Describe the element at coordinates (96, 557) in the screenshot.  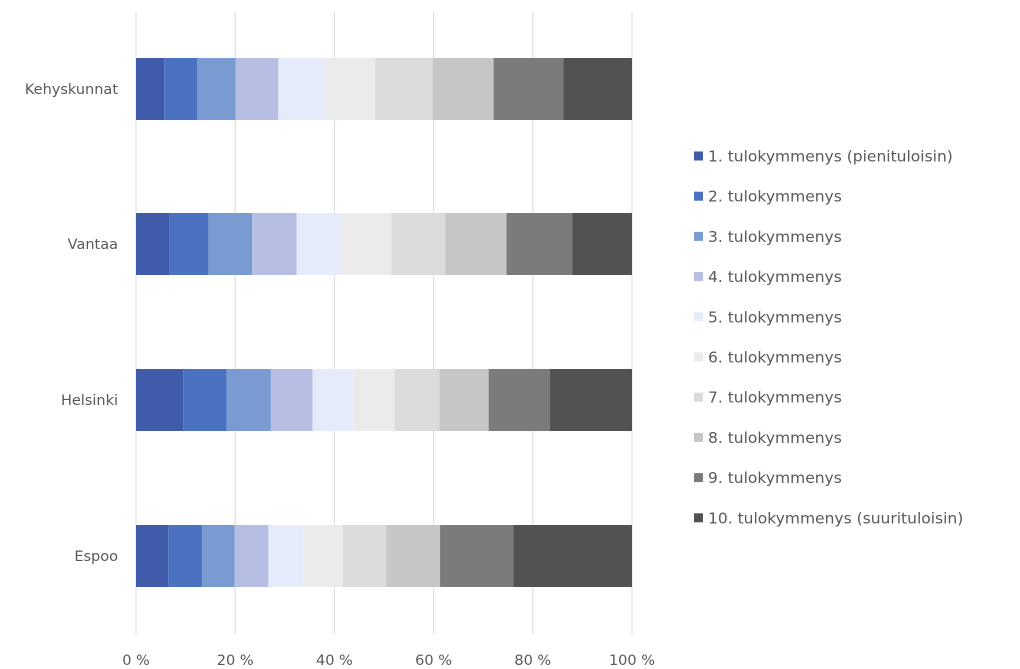
I see `category-label: Espoo` at that location.